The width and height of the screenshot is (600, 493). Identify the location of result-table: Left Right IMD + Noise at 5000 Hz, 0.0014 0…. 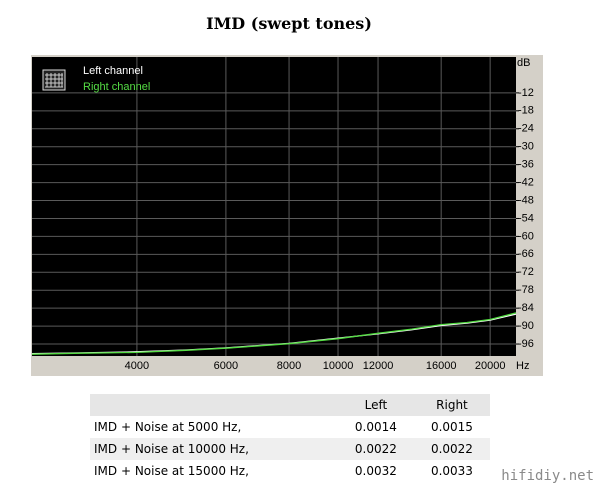
(290, 438).